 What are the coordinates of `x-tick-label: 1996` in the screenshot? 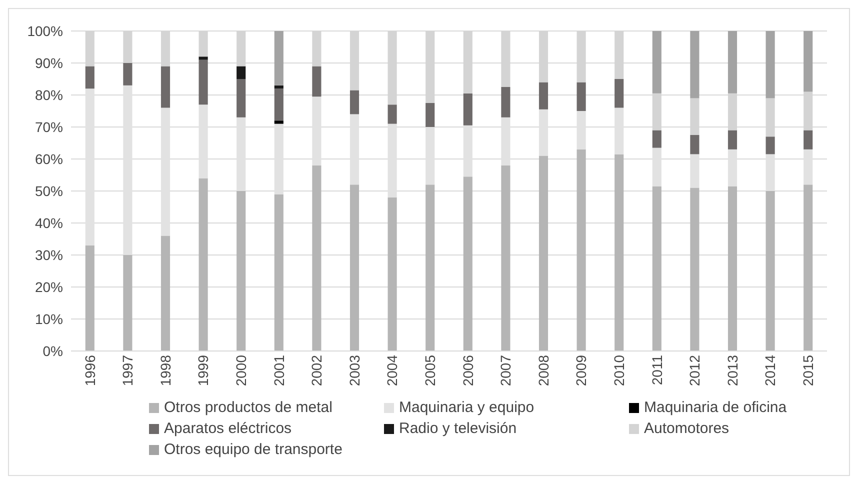 It's located at (90, 370).